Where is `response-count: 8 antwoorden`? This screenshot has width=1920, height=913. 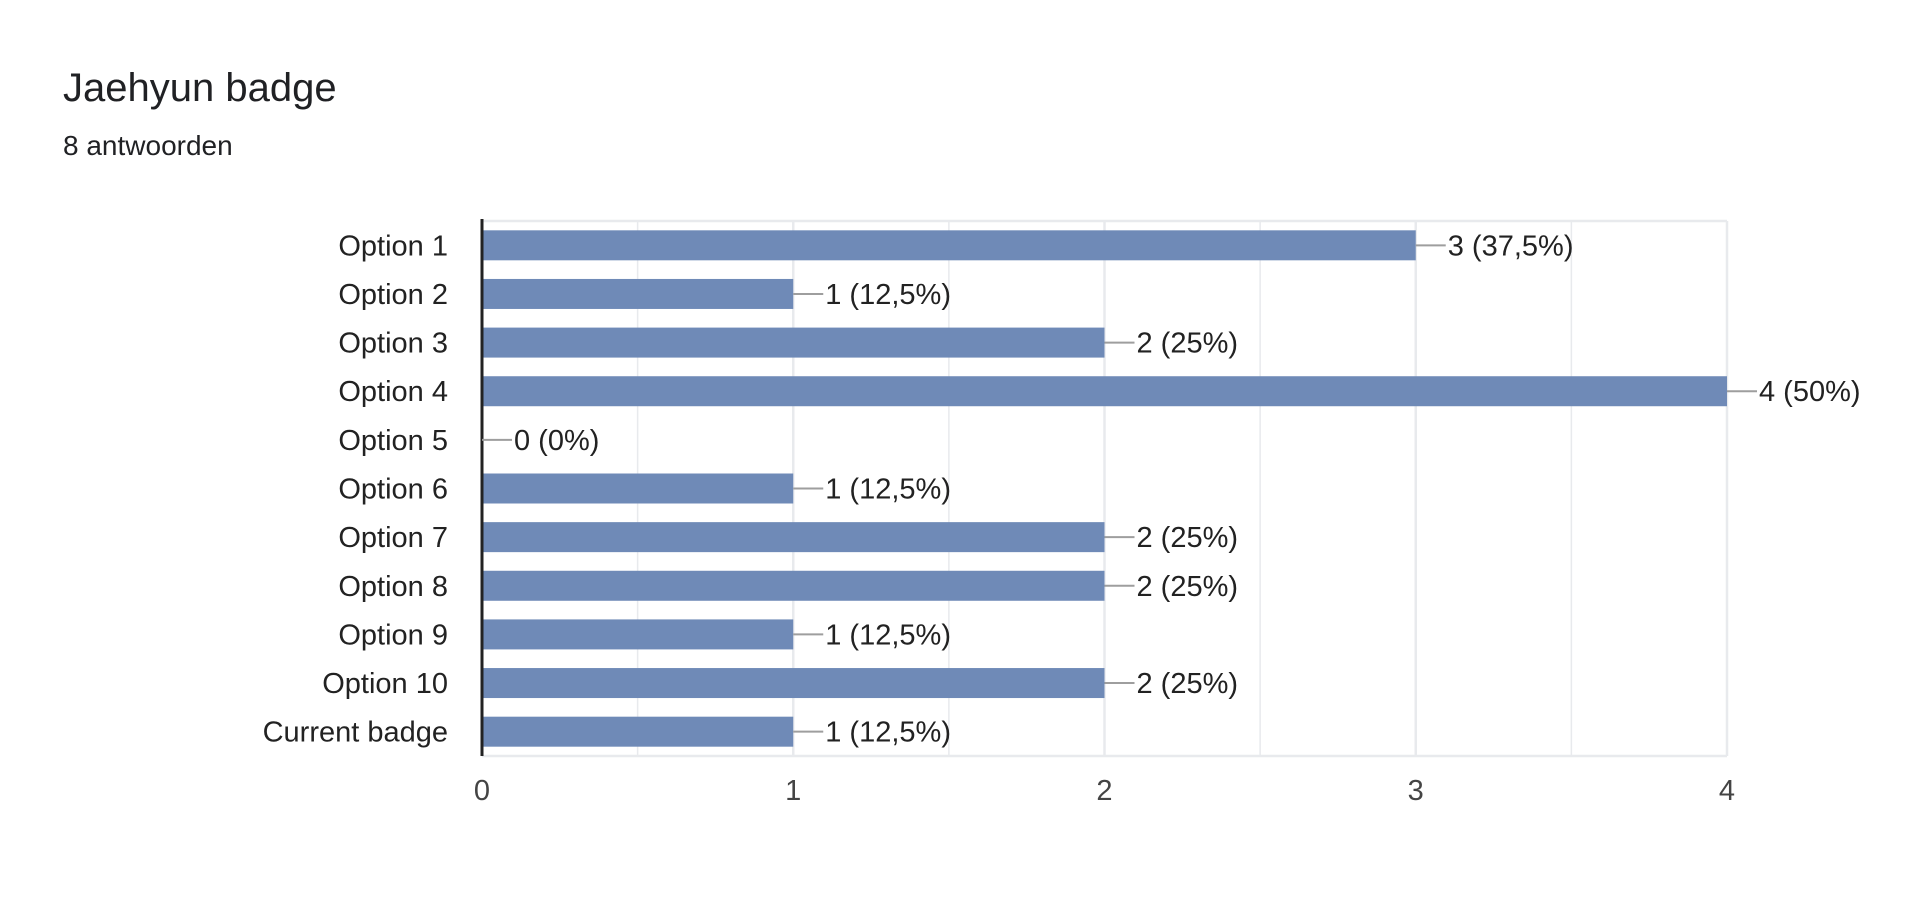
response-count: 8 antwoorden is located at coordinates (148, 145).